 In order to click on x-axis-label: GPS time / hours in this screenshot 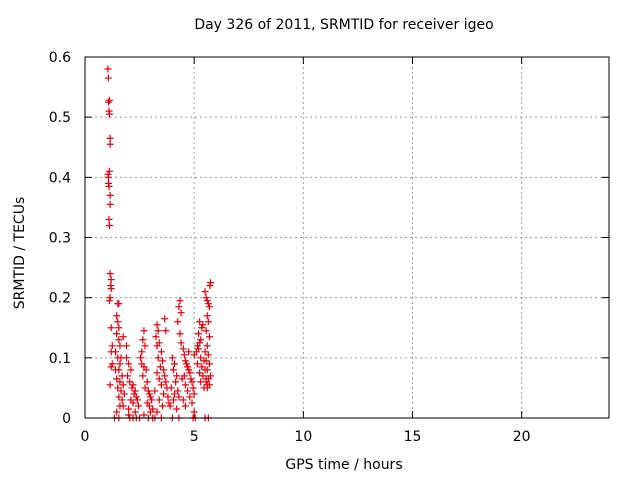, I will do `click(344, 465)`.